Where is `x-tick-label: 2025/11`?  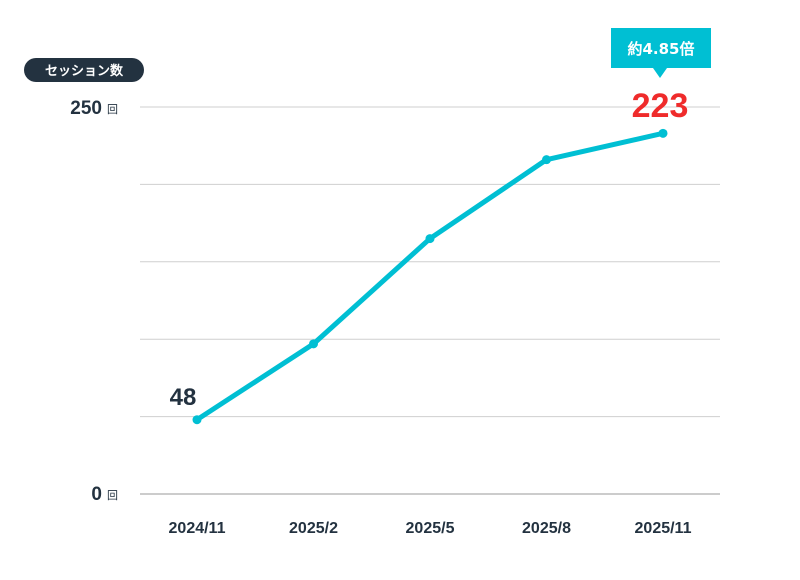
x-tick-label: 2025/11 is located at coordinates (663, 528).